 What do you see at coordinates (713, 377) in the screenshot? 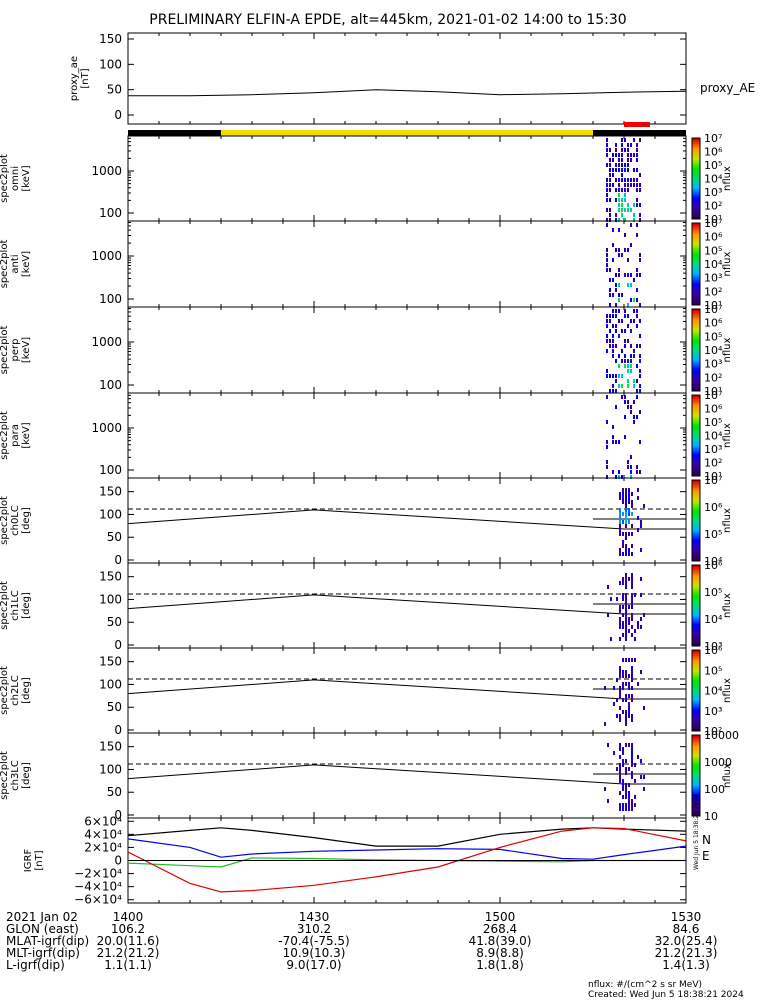
I see `colorbar-tick-label: 10²` at bounding box center [713, 377].